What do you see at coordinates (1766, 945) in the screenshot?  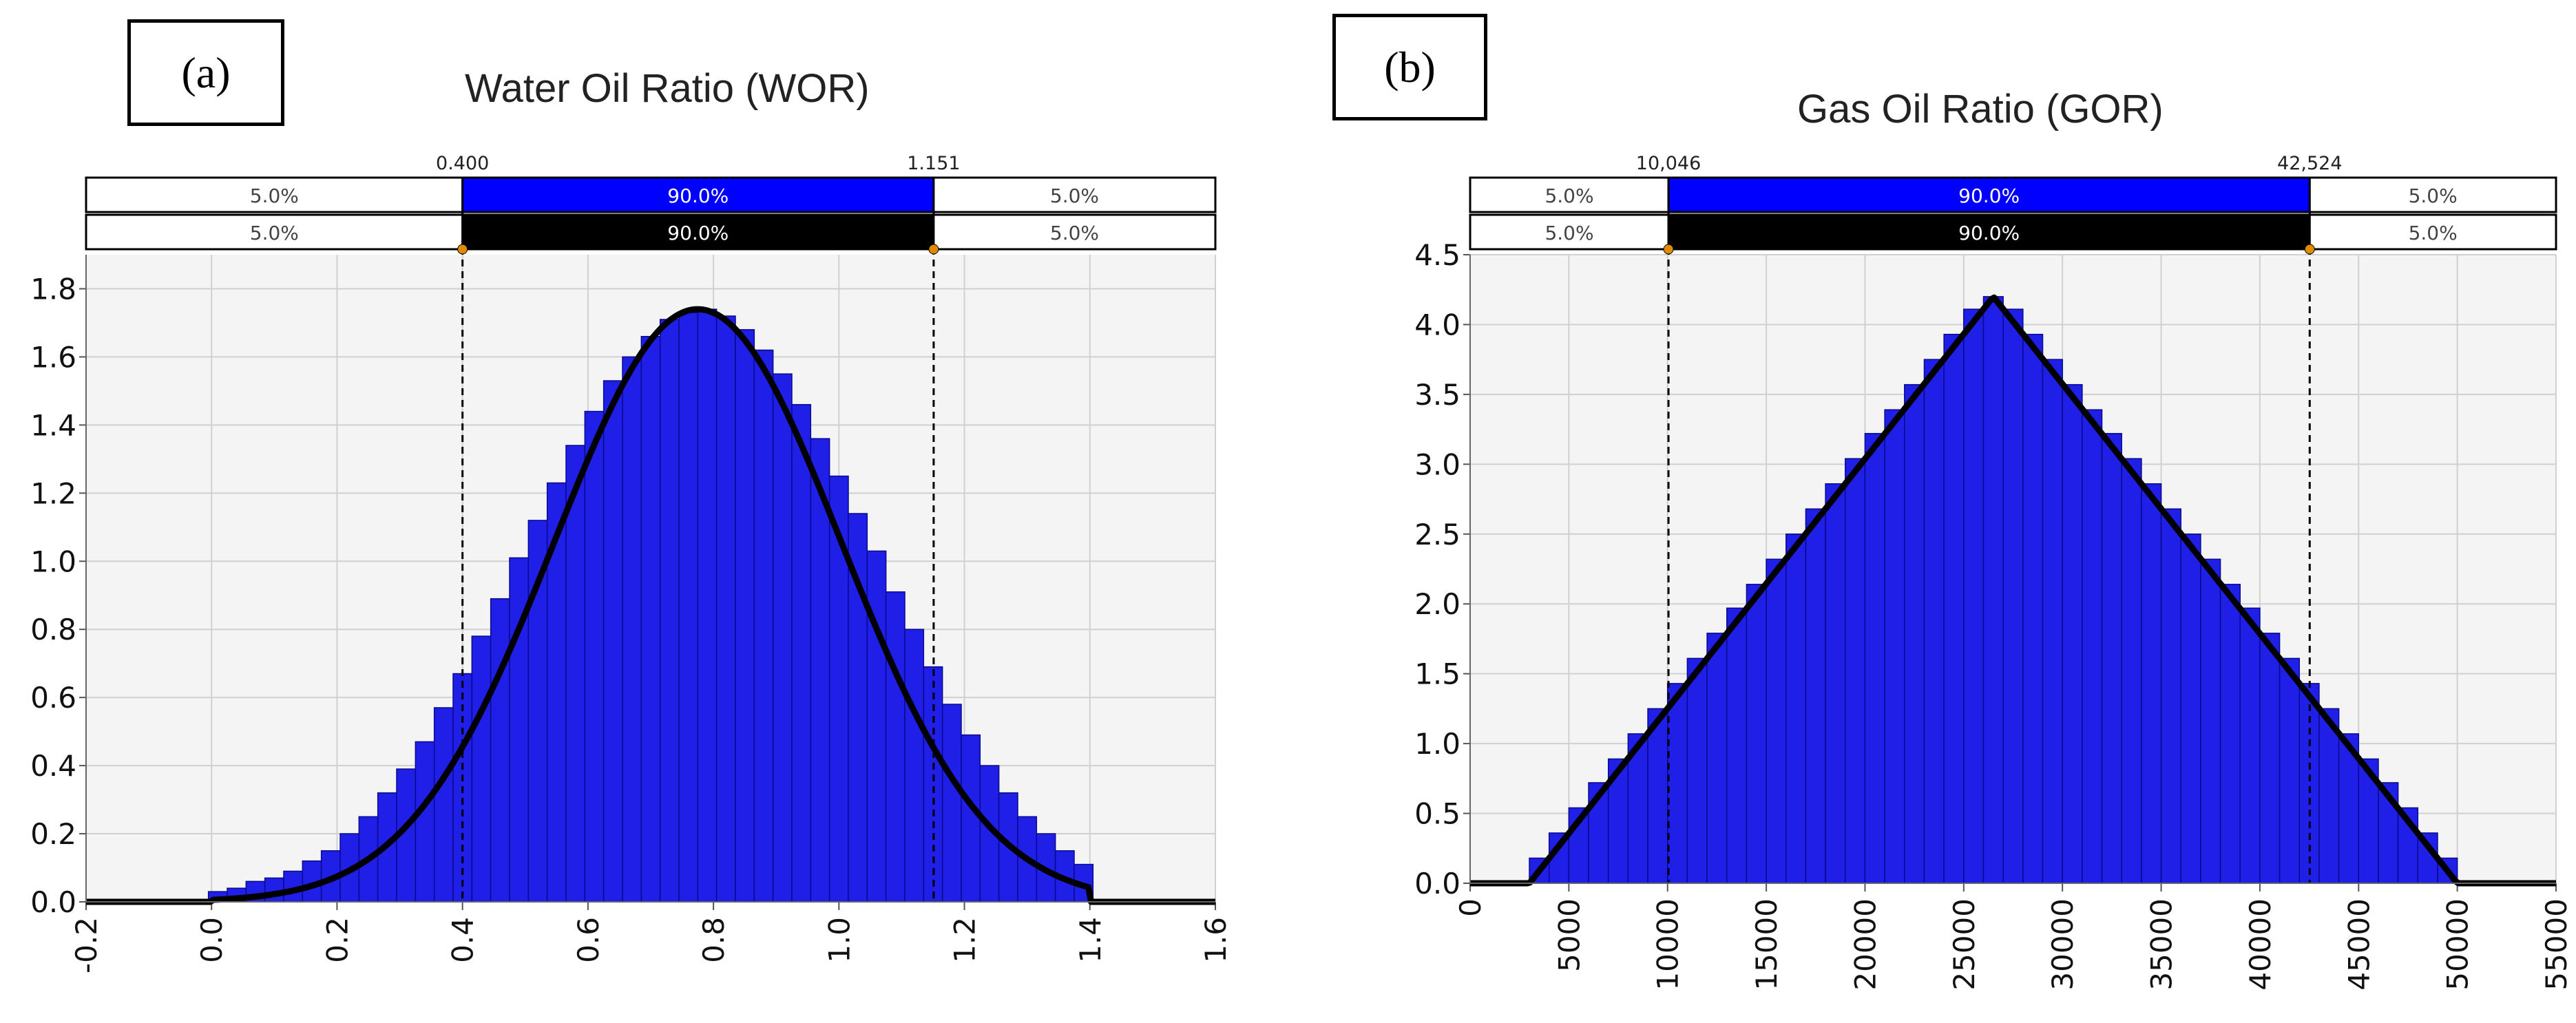 I see `x-tick-label: 15000` at bounding box center [1766, 945].